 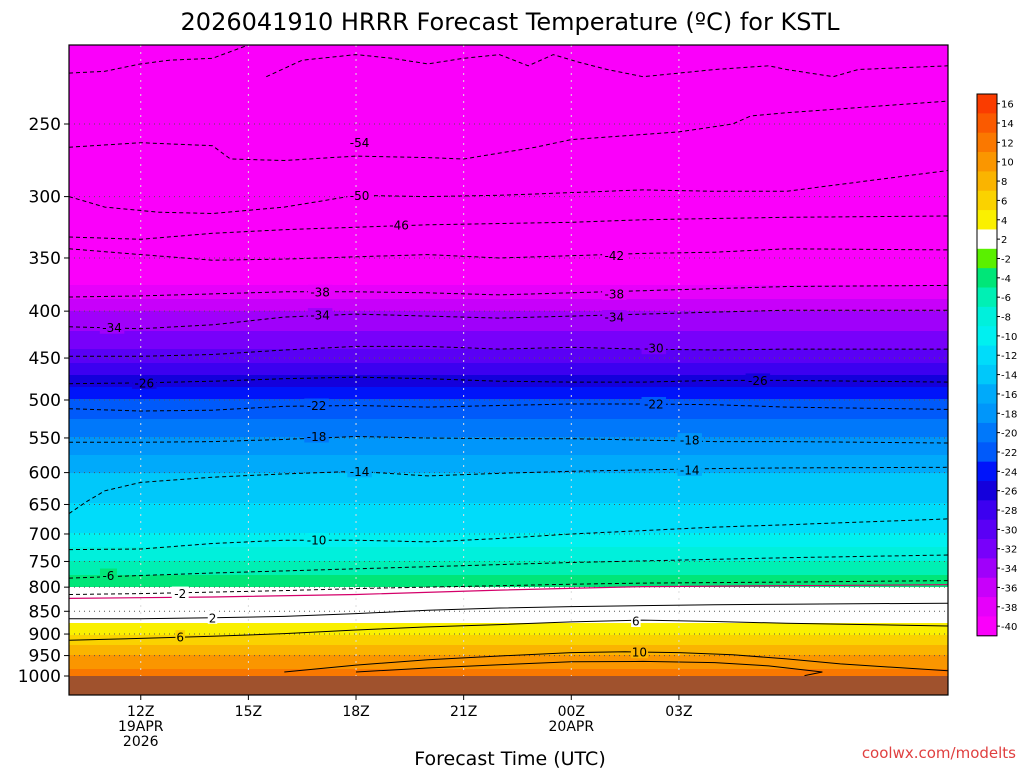 What do you see at coordinates (39, 677) in the screenshot?
I see `y-tick-label: 1000` at bounding box center [39, 677].